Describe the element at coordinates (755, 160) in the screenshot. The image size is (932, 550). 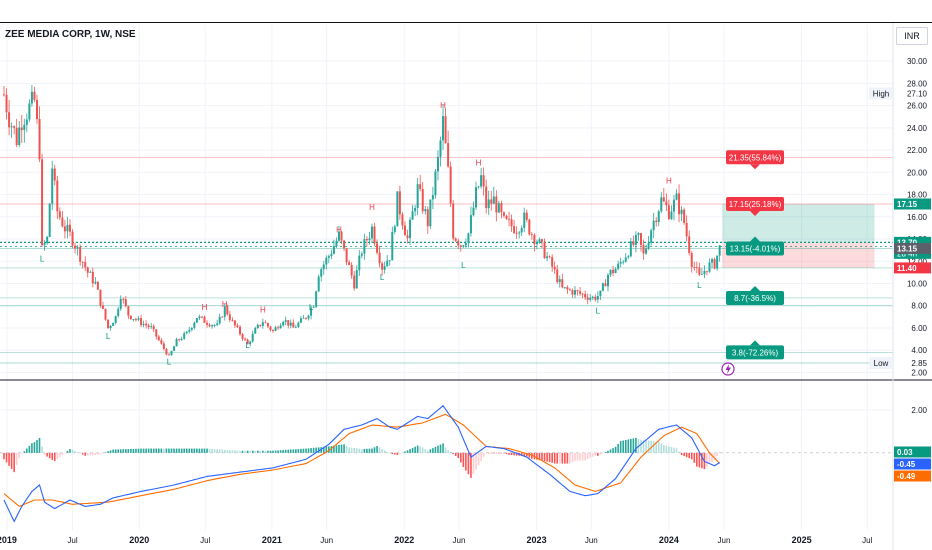
I see `level-label: 21.35(55.84%)` at that location.